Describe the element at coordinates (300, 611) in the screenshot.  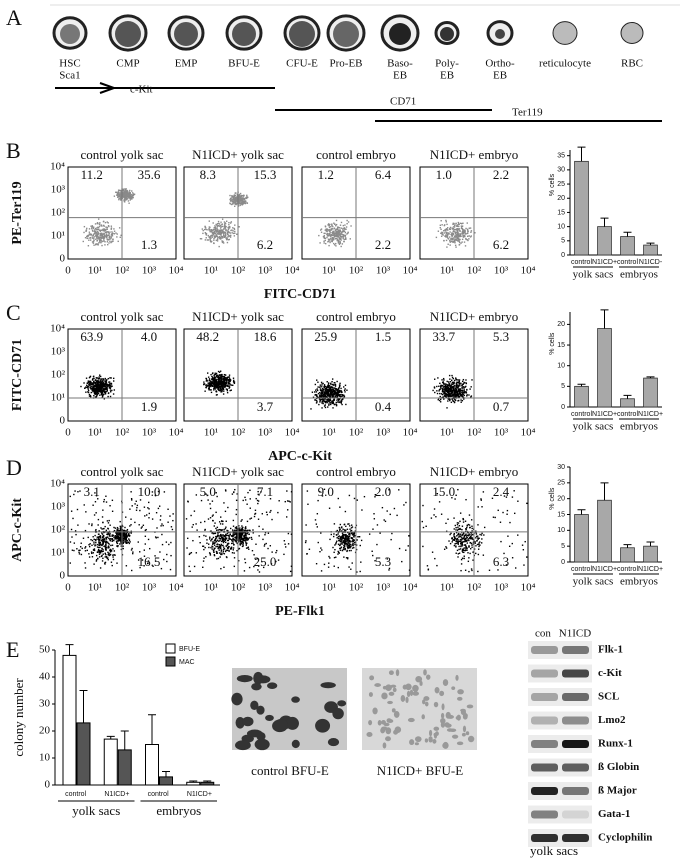
I see `x-axis-label: PE-Flk1` at that location.